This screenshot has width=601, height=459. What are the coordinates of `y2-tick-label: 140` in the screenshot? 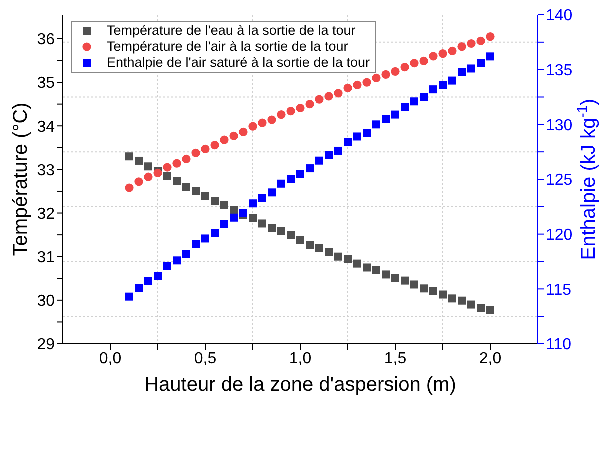 It's located at (559, 16).